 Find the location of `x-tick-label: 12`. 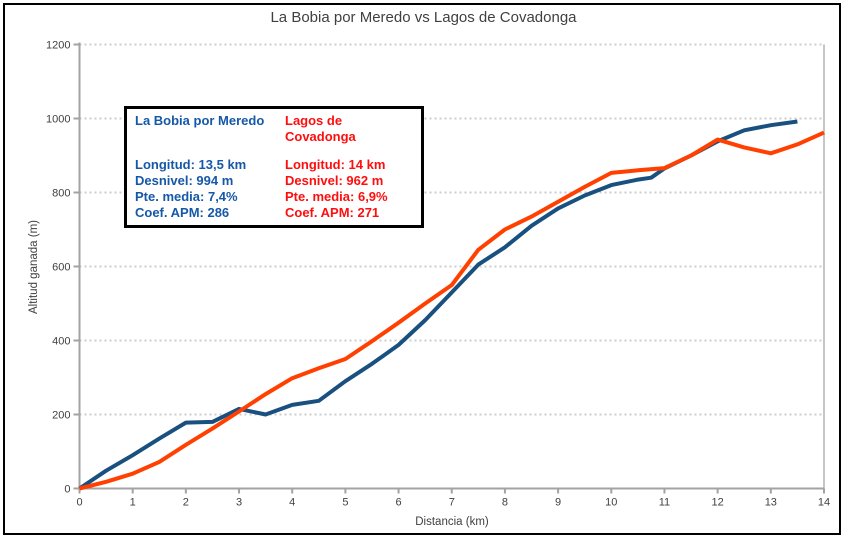

x-tick-label: 12 is located at coordinates (718, 503).